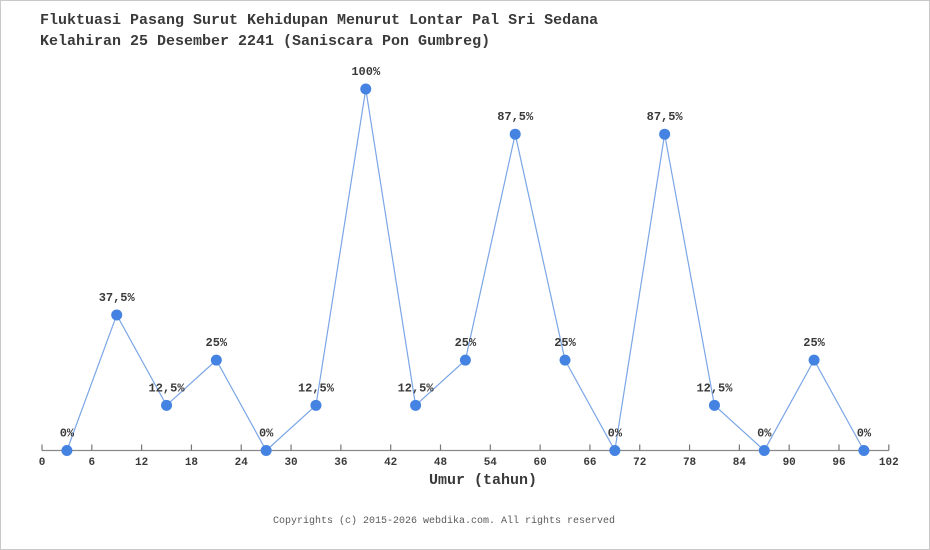 The image size is (930, 550). What do you see at coordinates (290, 463) in the screenshot?
I see `x-tick-label: 30` at bounding box center [290, 463].